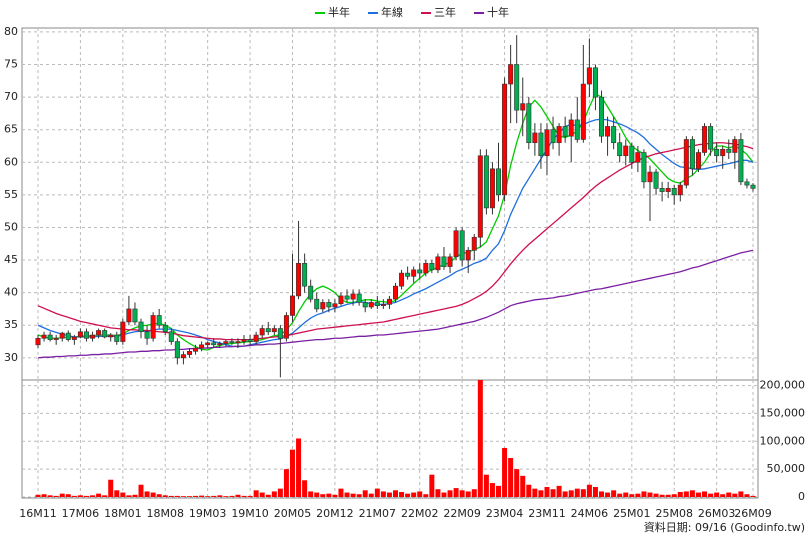 Image resolution: width=808 pixels, height=540 pixels. Describe the element at coordinates (717, 513) in the screenshot. I see `x-tick-label: 26M03` at that location.